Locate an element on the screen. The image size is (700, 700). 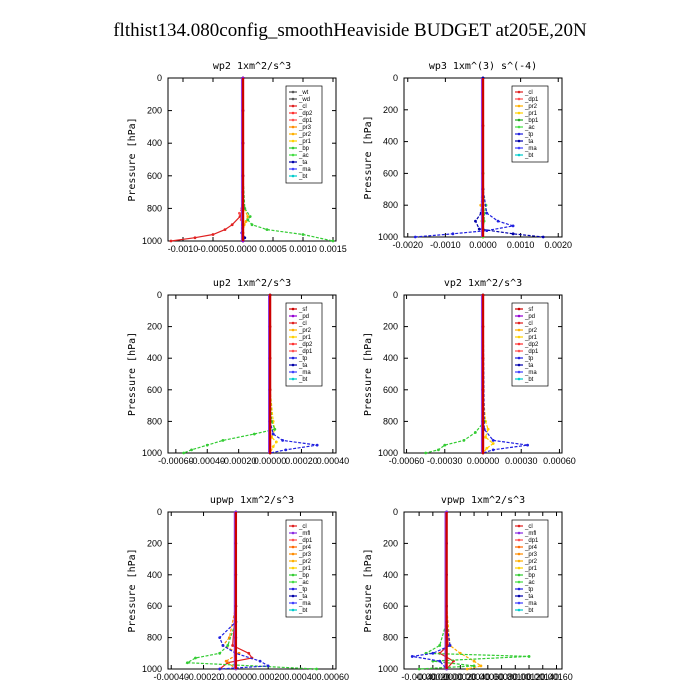
x-tick-label: 0.00000 is located at coordinates (446, 677).